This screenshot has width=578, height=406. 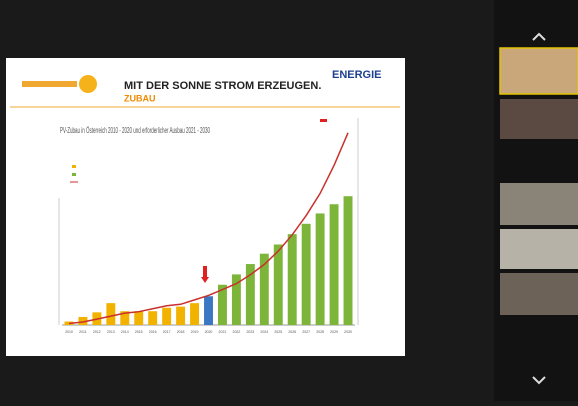 What do you see at coordinates (125, 332) in the screenshot?
I see `x-tick-label: 2014` at bounding box center [125, 332].